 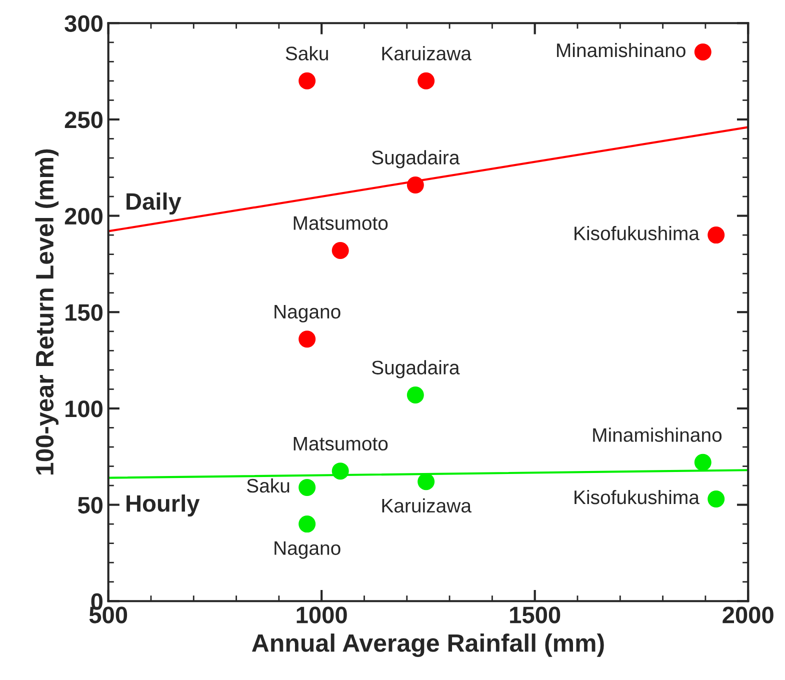 What do you see at coordinates (321, 615) in the screenshot?
I see `x-tick-label: 1000` at bounding box center [321, 615].